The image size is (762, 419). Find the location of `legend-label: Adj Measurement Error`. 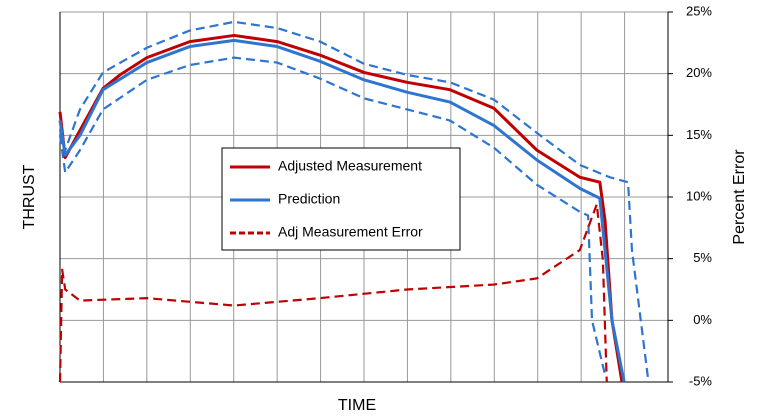

legend-label: Adj Measurement Error is located at coordinates (350, 232).